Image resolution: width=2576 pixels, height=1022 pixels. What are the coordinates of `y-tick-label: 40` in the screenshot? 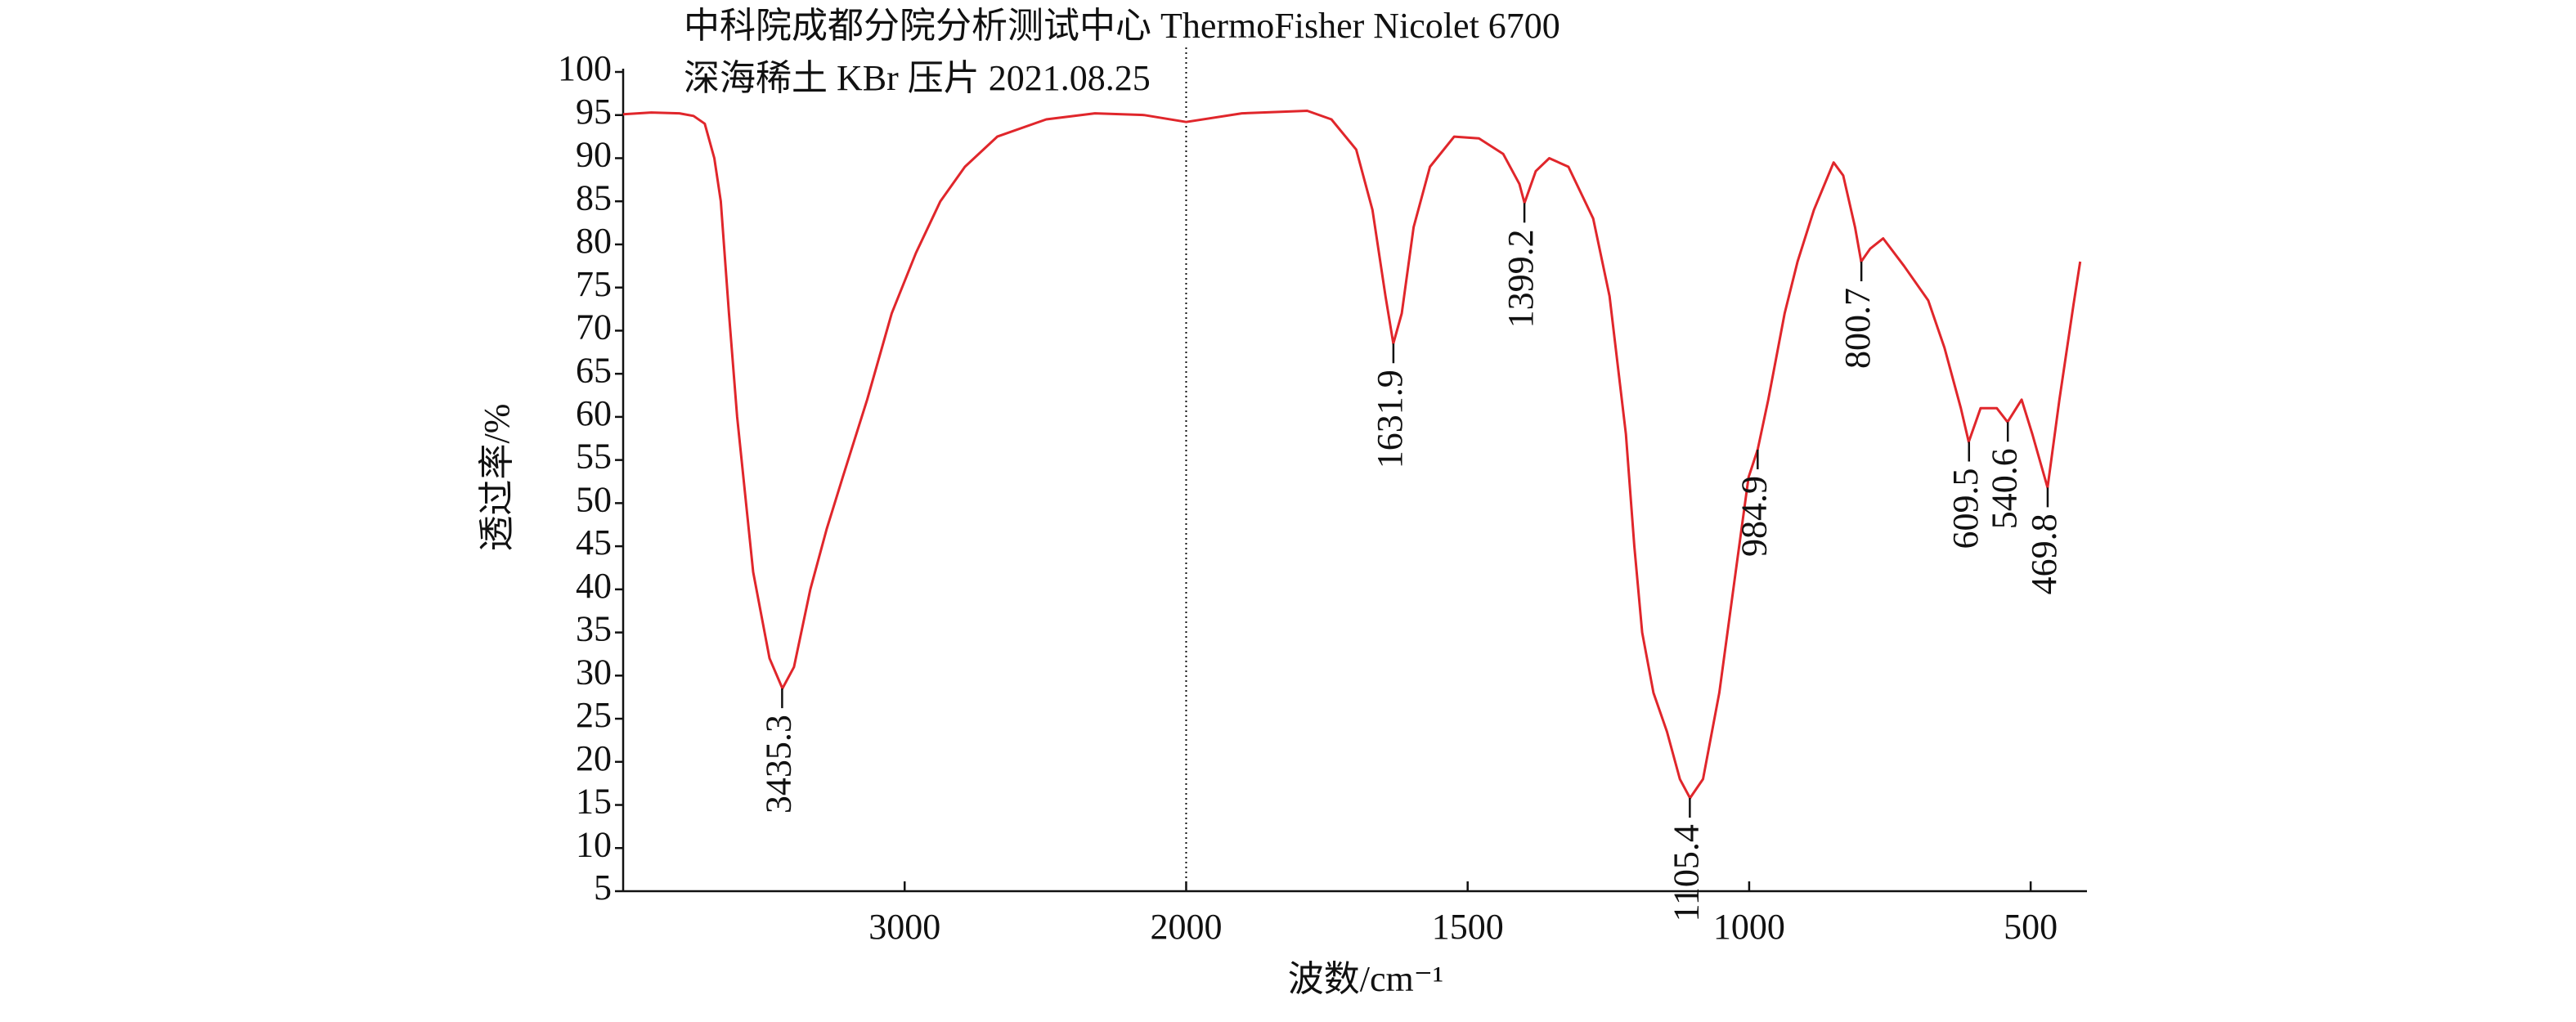 It's located at (594, 586).